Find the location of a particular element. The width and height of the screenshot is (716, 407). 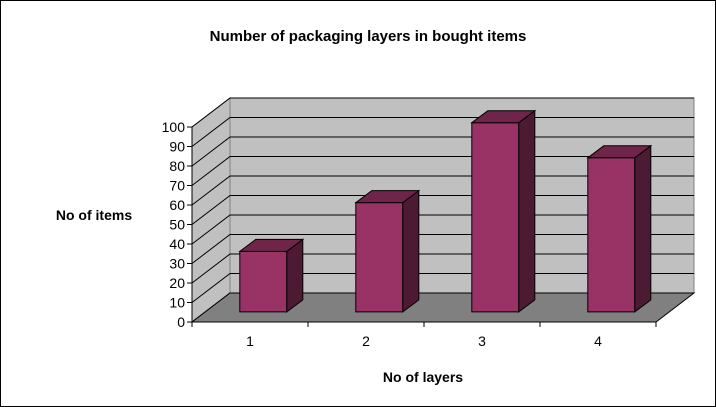

x-tick-label: 2 is located at coordinates (366, 341).